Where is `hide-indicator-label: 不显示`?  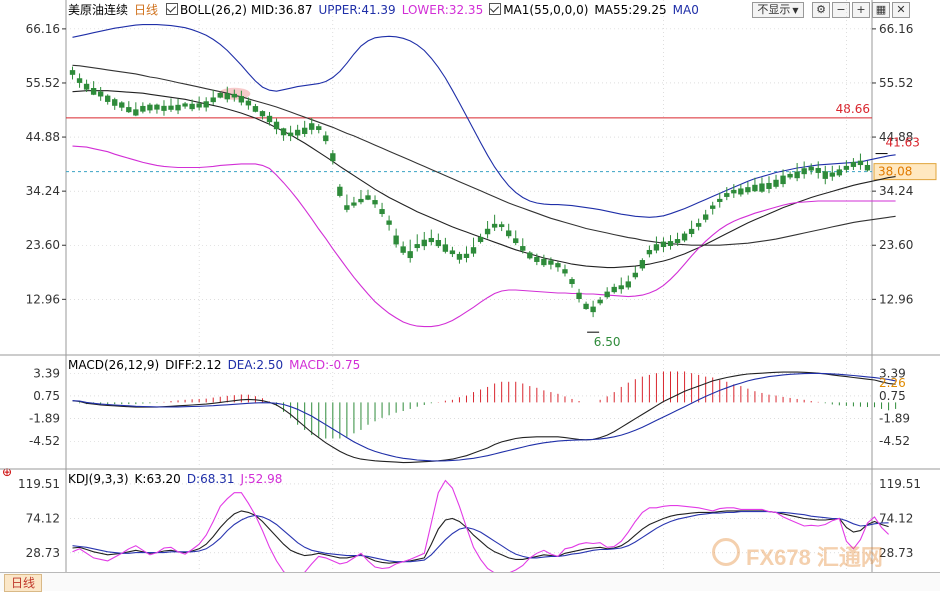
hide-indicator-label: 不显示 is located at coordinates (774, 9).